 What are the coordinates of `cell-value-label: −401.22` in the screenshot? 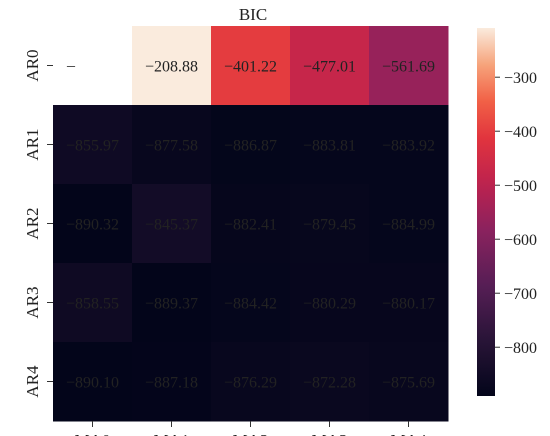 It's located at (250, 67).